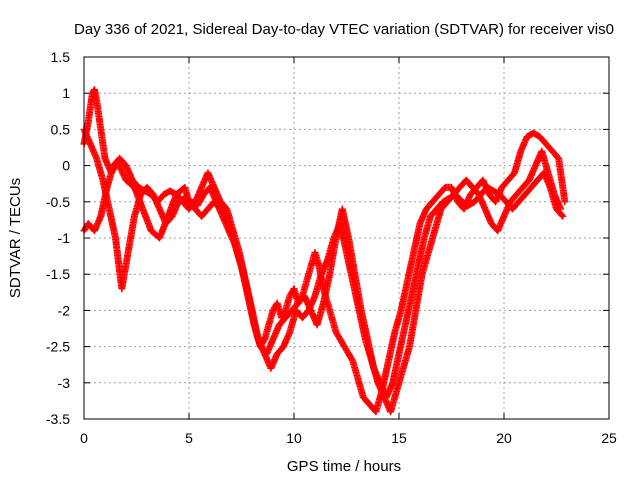 Image resolution: width=640 pixels, height=480 pixels. I want to click on y-tick-label: 0, so click(66, 166).